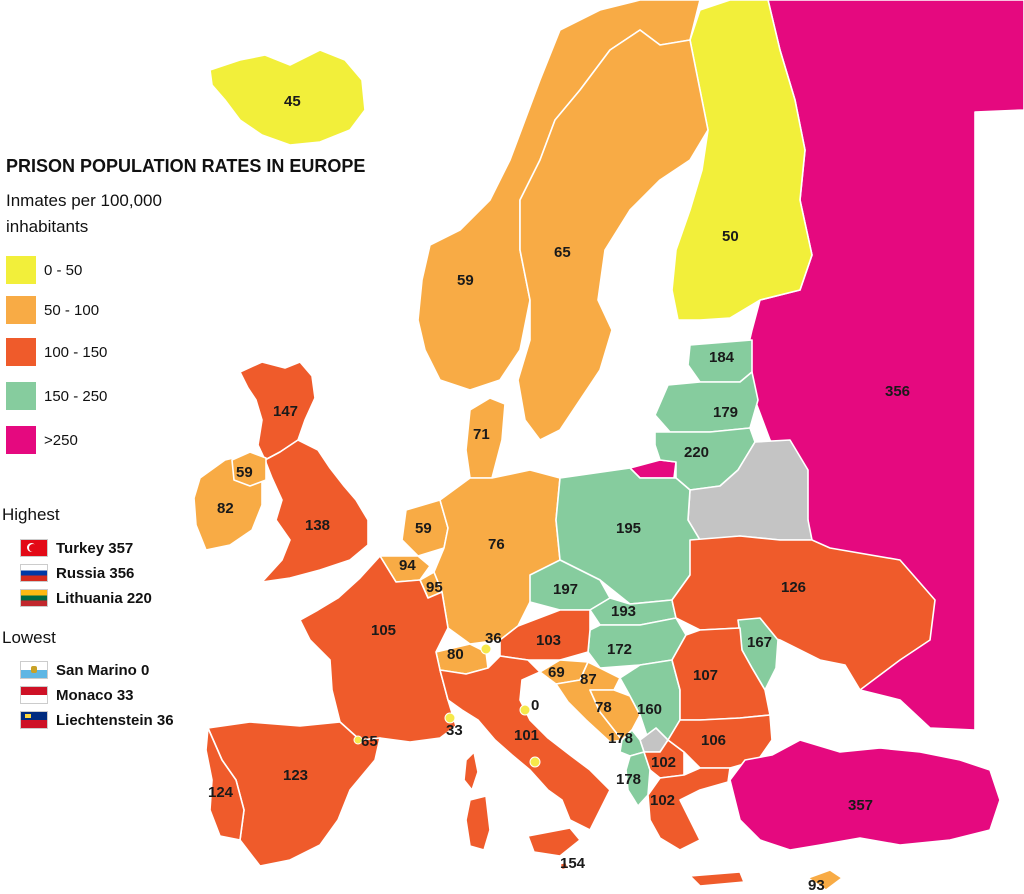  Describe the element at coordinates (358, 740) in the screenshot. I see `dot-andorra` at that location.